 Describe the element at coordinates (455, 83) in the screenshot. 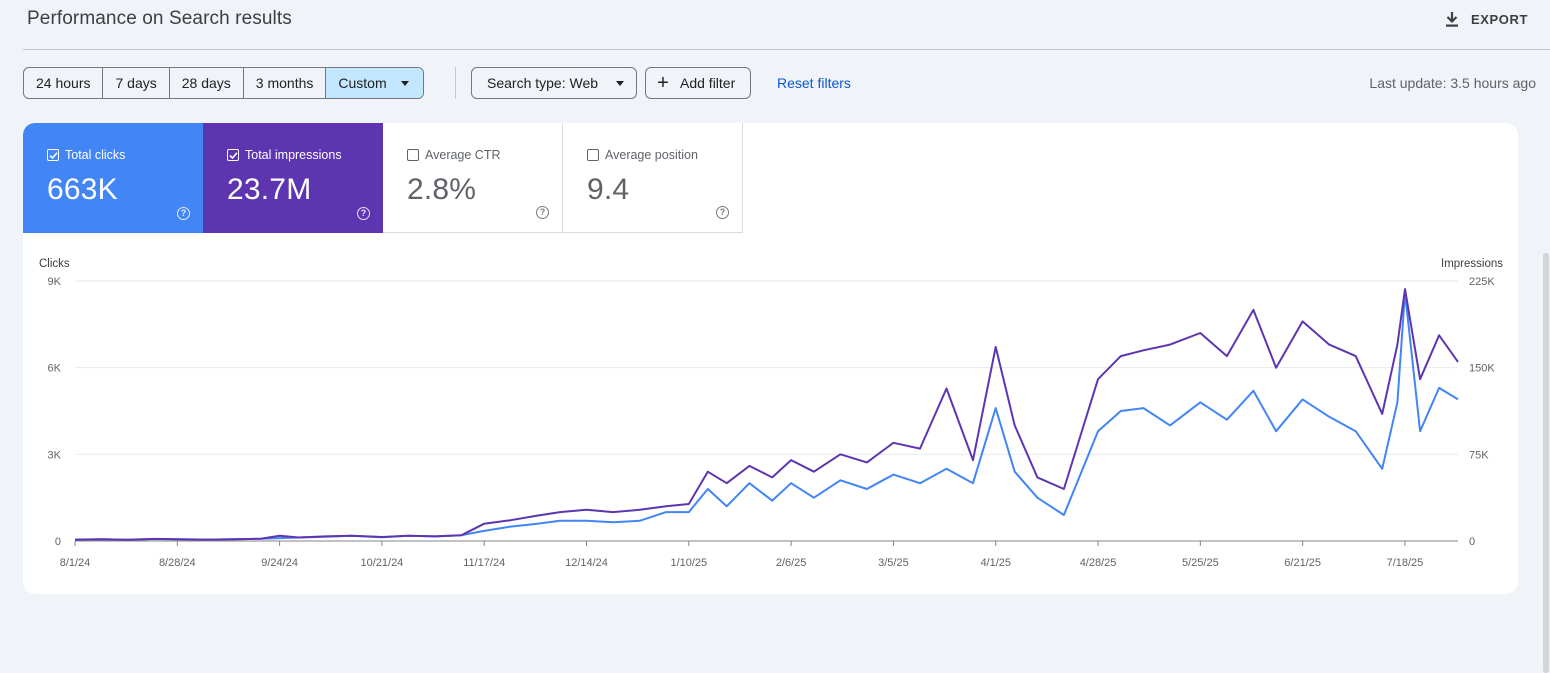

I see `toolbar-divider` at that location.